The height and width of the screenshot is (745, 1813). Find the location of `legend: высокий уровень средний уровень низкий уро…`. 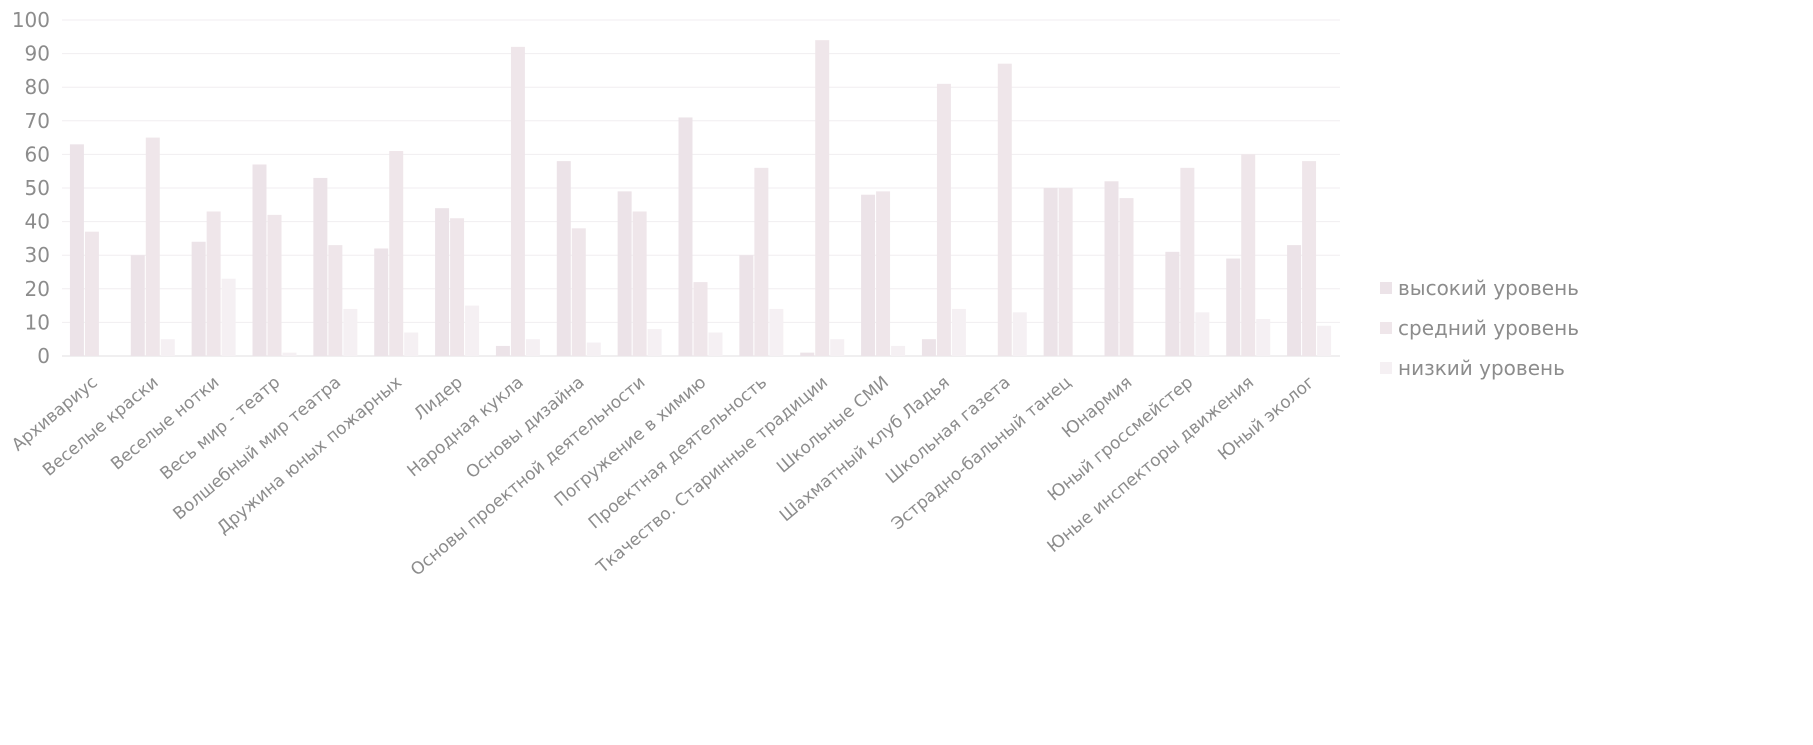

legend: высокий уровень средний уровень низкий уро… is located at coordinates (1479, 328).